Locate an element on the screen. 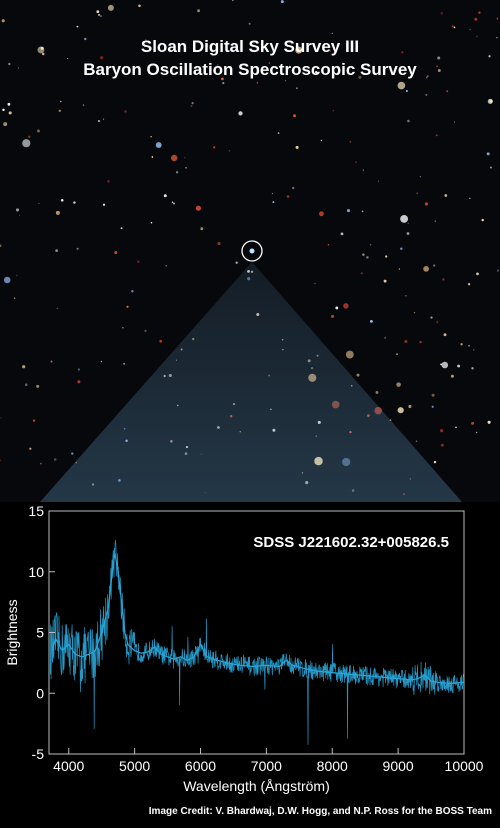 Image resolution: width=500 pixels, height=828 pixels. y-tick-label: 5 is located at coordinates (40, 633).